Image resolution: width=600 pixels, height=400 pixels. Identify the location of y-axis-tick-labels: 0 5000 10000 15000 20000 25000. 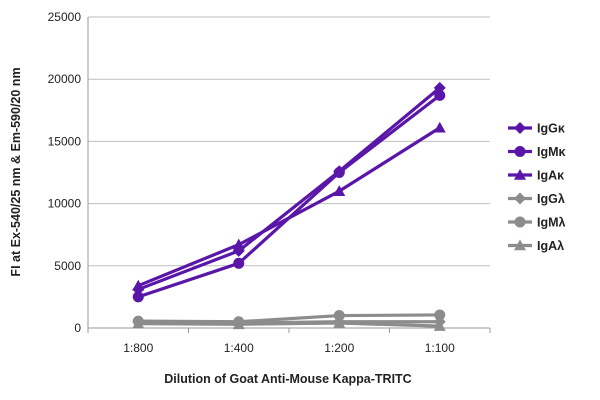
(65, 172).